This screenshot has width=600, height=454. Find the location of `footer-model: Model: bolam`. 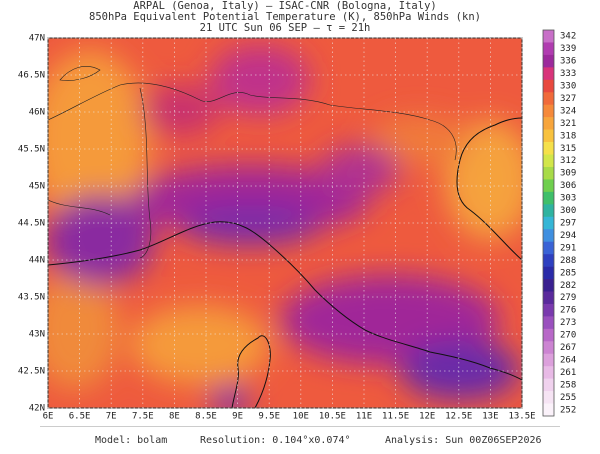

footer-model: Model: bolam is located at coordinates (131, 440).